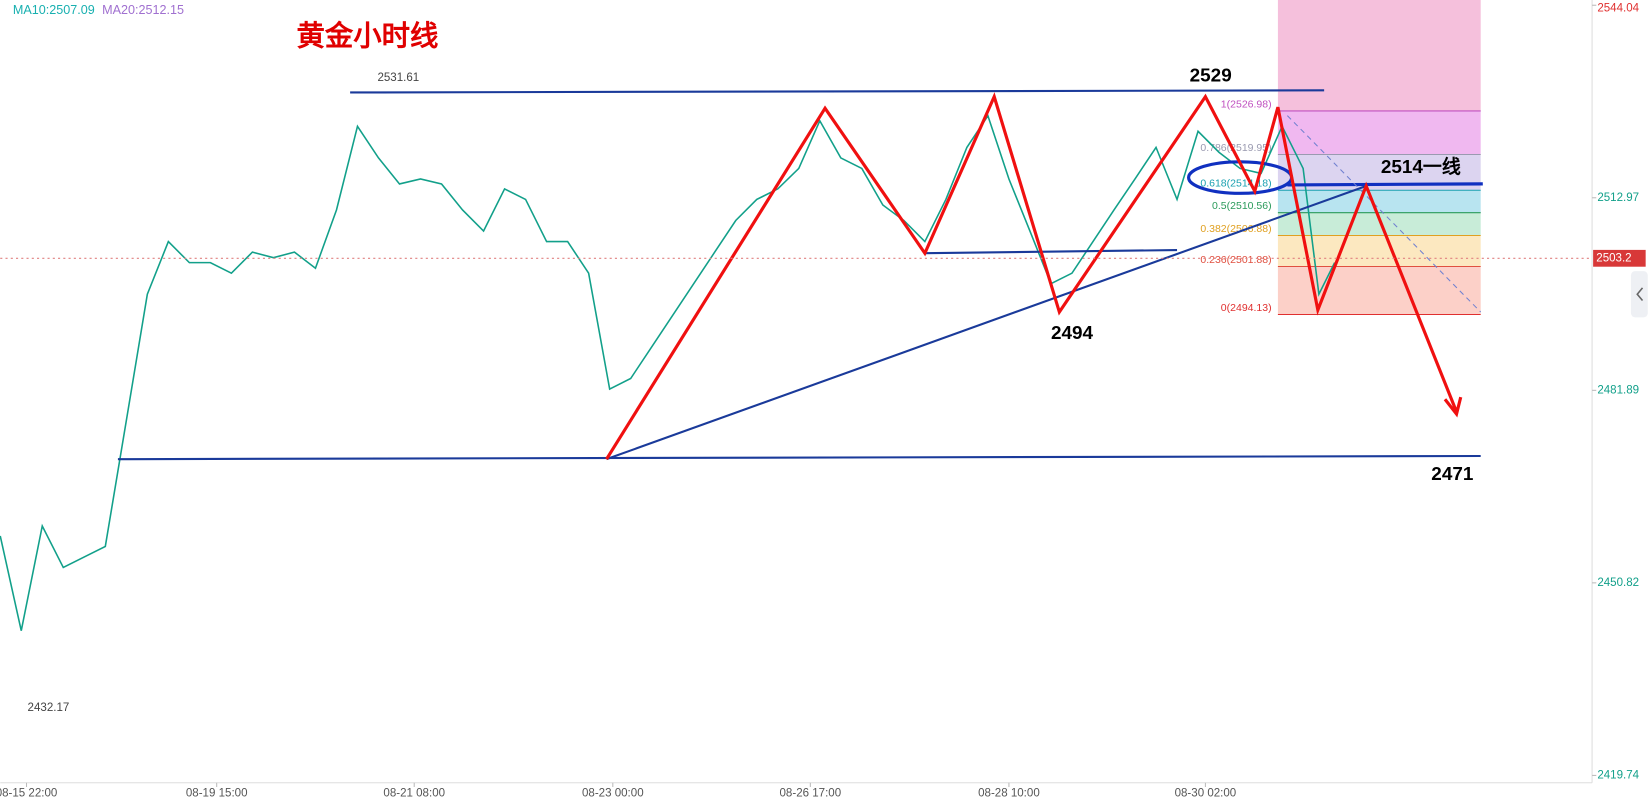 The image size is (1648, 808). I want to click on arrow-head, so click(1453, 407).